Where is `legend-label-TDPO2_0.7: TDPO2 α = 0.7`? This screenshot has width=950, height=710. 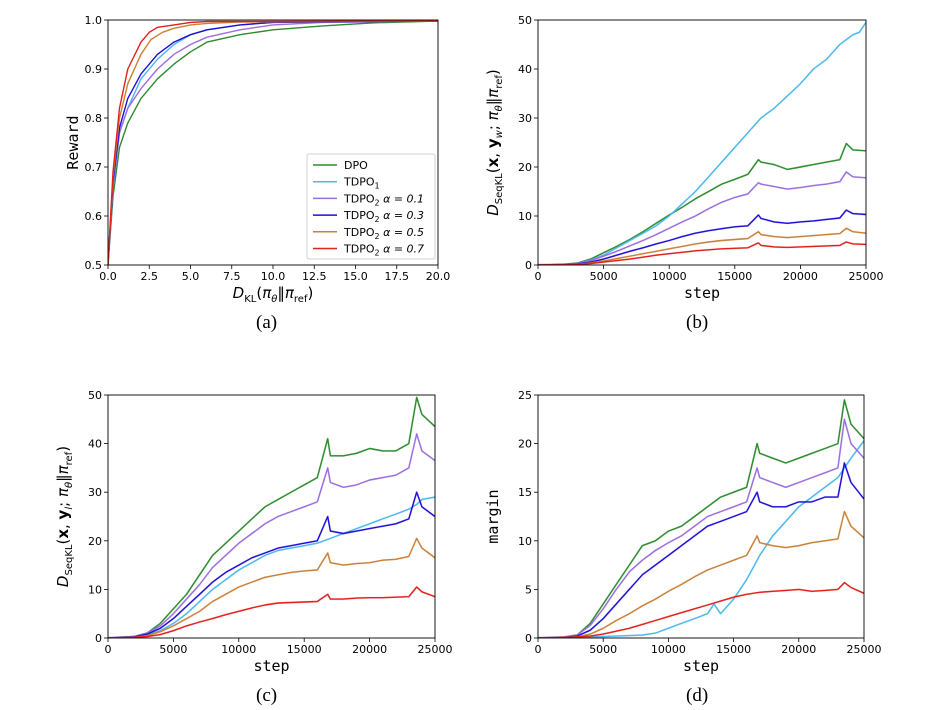
legend-label-TDPO2_0.7: TDPO2 α = 0.7 is located at coordinates (383, 250).